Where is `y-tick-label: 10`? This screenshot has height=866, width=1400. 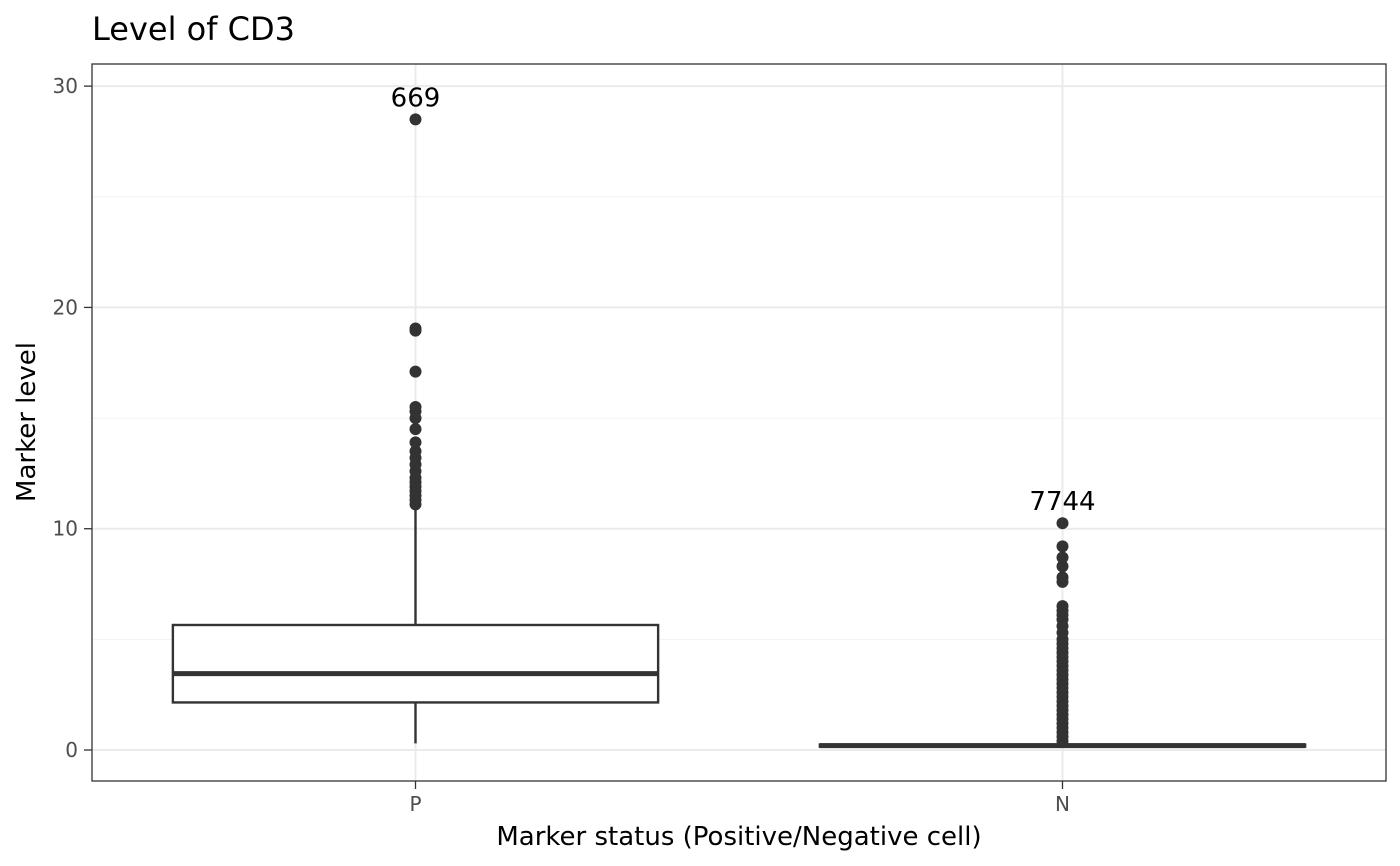 y-tick-label: 10 is located at coordinates (65, 529).